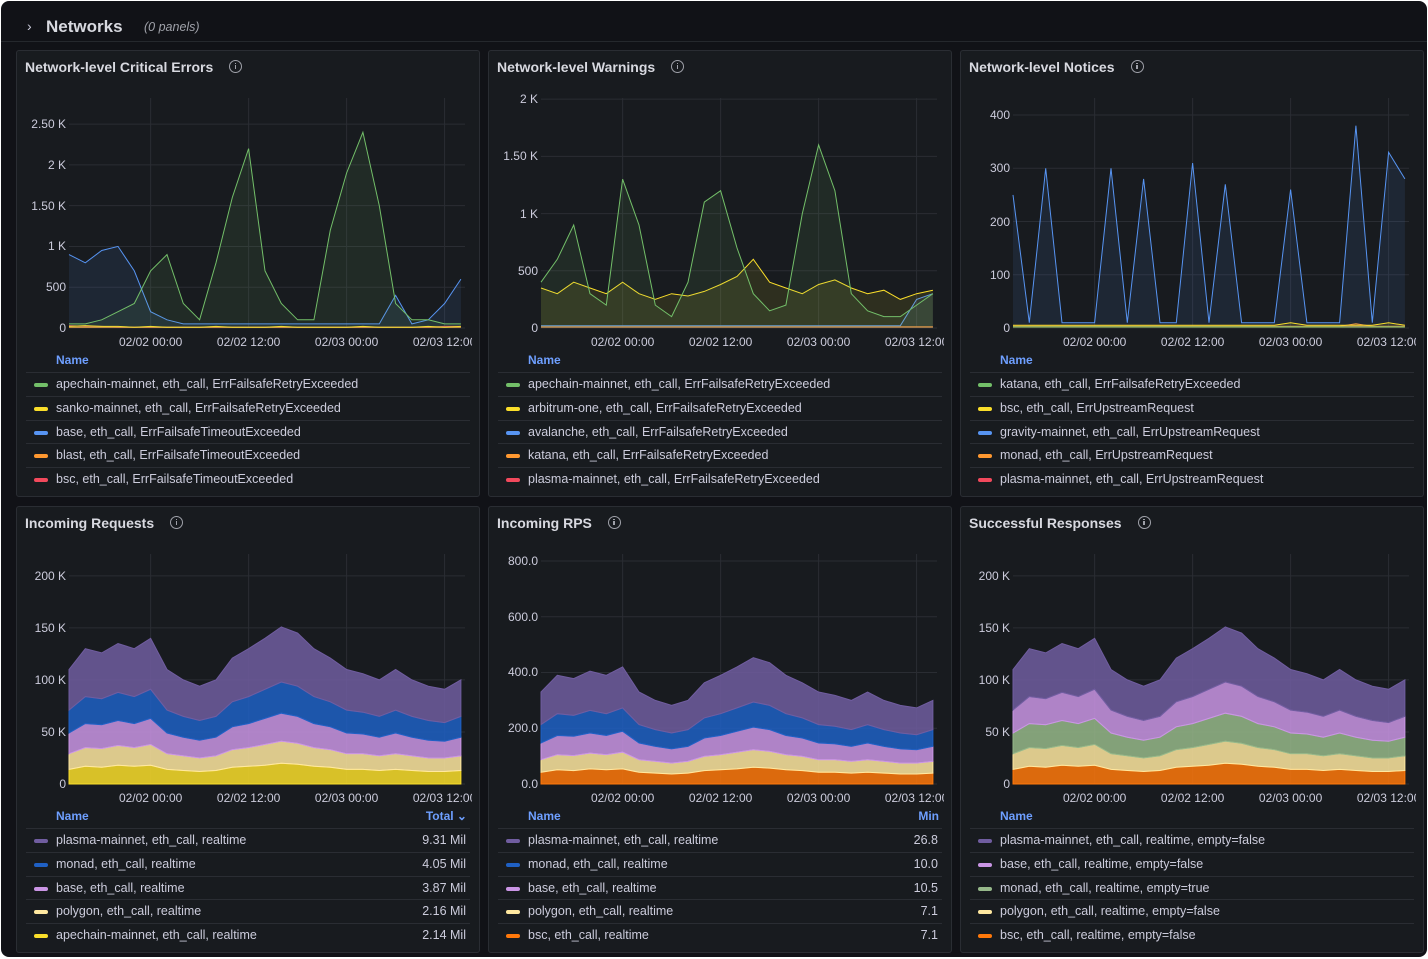  What do you see at coordinates (1098, 935) in the screenshot?
I see `legend-series-name: bsc, eth_call, realtime, empty=false` at bounding box center [1098, 935].